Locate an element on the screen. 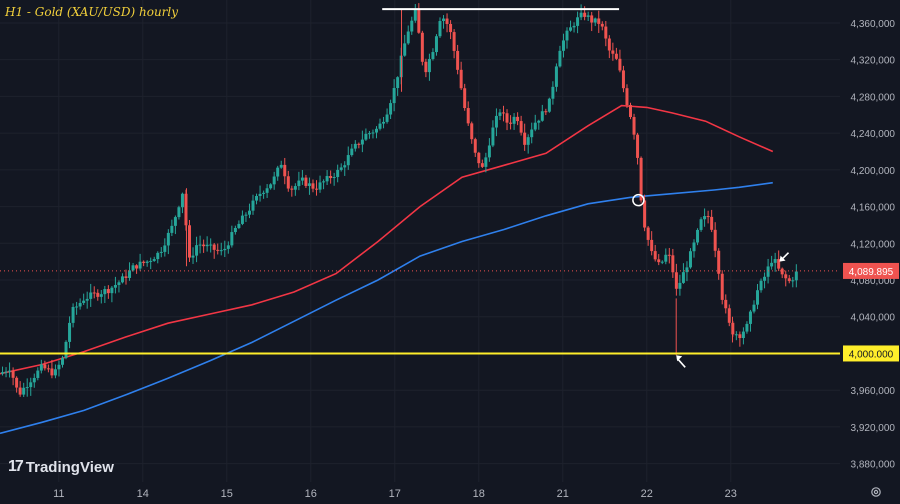 The height and width of the screenshot is (504, 900). x-tick-label: 15 is located at coordinates (227, 494).